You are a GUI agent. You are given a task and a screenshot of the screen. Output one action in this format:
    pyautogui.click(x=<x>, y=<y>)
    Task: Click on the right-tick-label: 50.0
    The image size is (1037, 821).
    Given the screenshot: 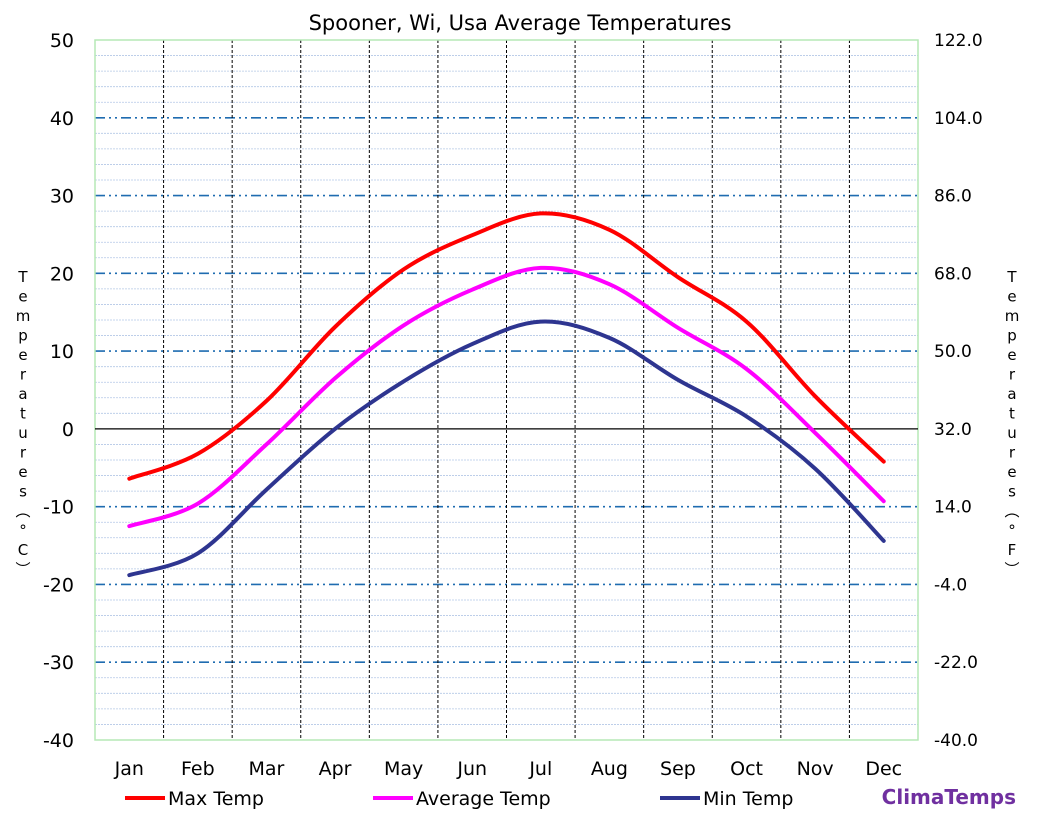 What is the action you would take?
    pyautogui.click(x=953, y=352)
    